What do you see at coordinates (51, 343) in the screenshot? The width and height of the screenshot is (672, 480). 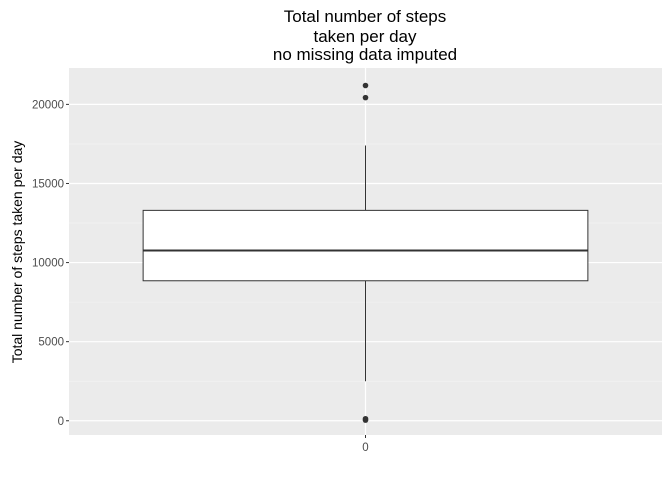 I see `y-tick-label: 5000` at bounding box center [51, 343].